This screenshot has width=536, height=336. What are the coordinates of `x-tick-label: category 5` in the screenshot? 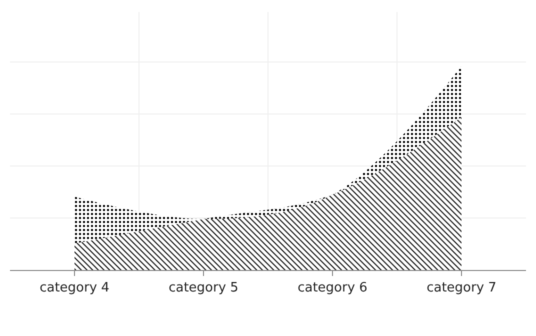 It's located at (203, 288).